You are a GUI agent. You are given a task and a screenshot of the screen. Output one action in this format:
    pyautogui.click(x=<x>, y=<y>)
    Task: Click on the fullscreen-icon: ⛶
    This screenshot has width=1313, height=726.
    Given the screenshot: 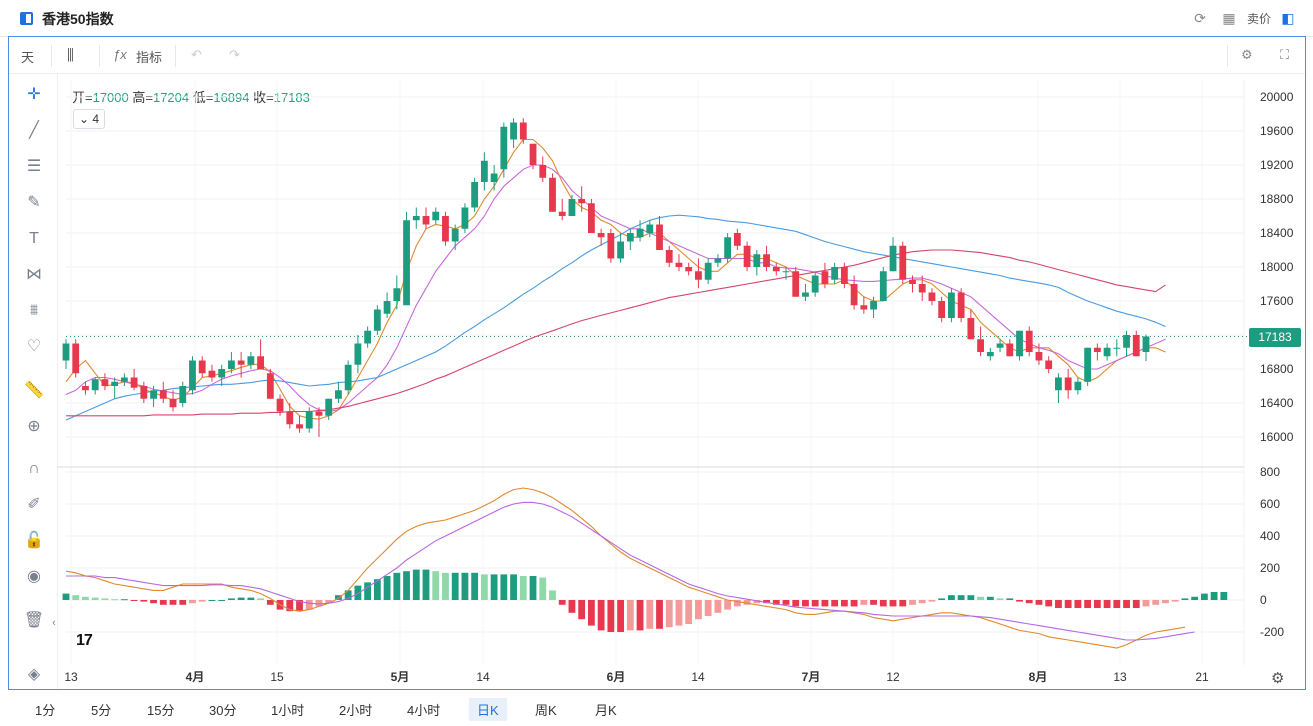 What is the action you would take?
    pyautogui.click(x=1285, y=54)
    